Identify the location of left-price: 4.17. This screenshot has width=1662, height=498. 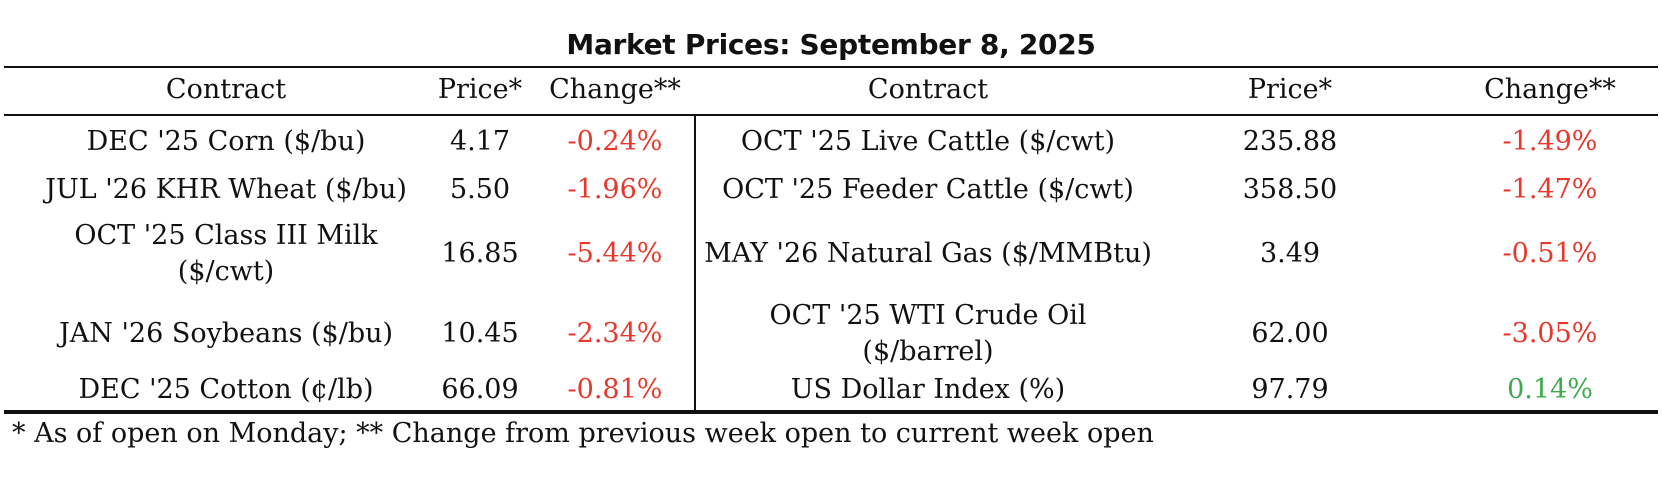
(480, 141).